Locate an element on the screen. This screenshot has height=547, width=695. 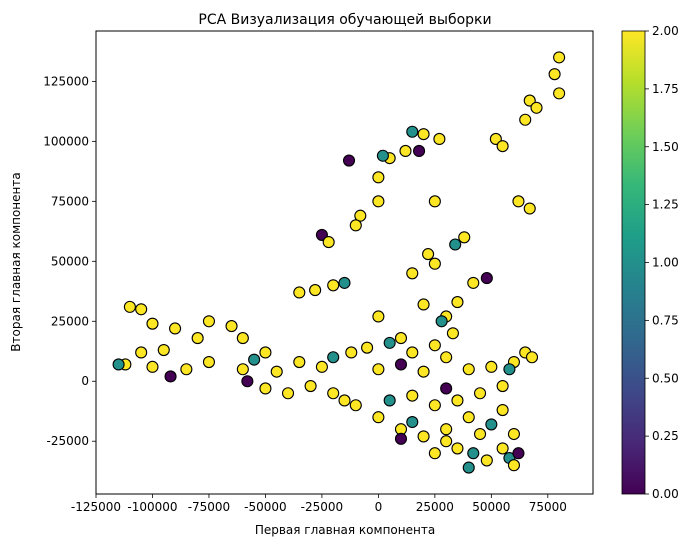
colorbar-ticks: 0.00 0.25 0.50 0.75 1.00 1.25 1.50 1.75 2.00 is located at coordinates (662, 262).